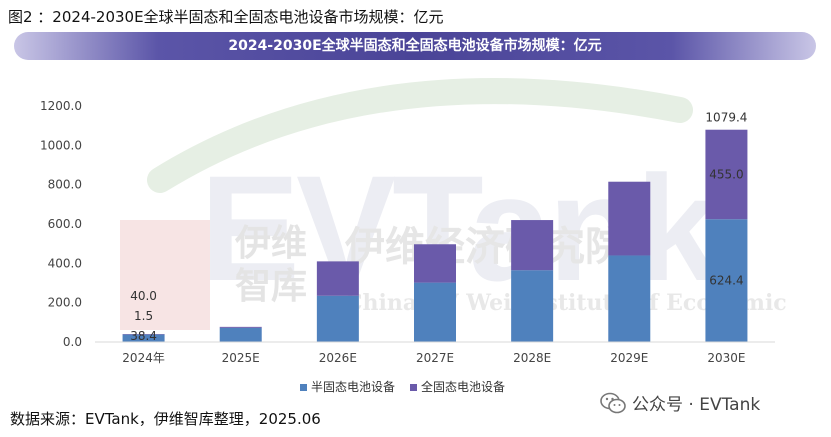 The height and width of the screenshot is (437, 831). Describe the element at coordinates (726, 118) in the screenshot. I see `data-label: 1079.4` at that location.